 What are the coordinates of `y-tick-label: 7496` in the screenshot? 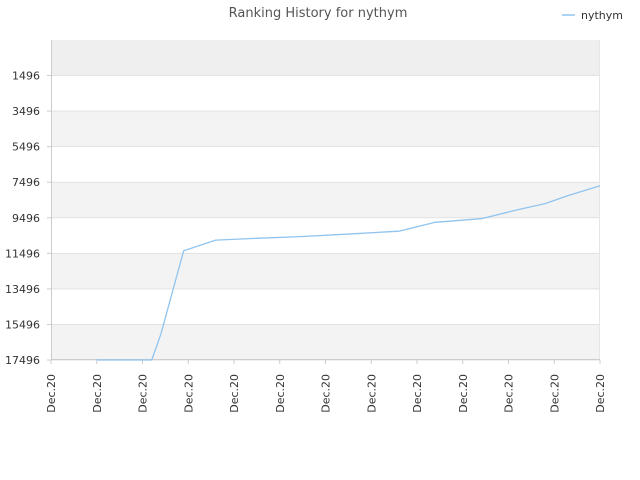 It's located at (26, 182).